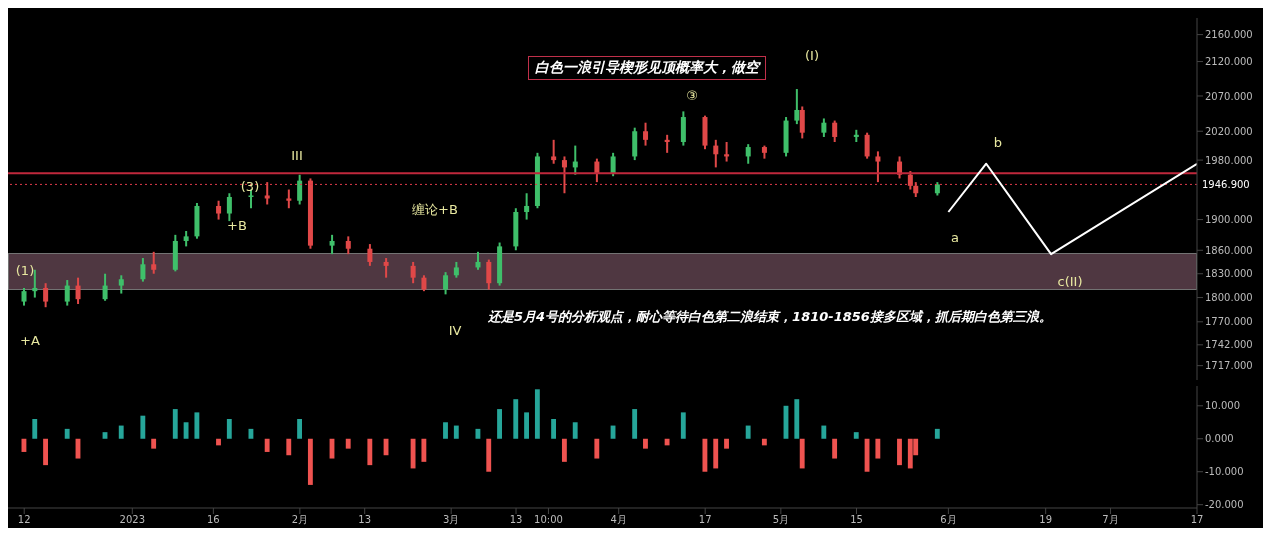 This screenshot has height=540, width=1271. I want to click on y-tick-label: 2070.000, so click(1229, 96).